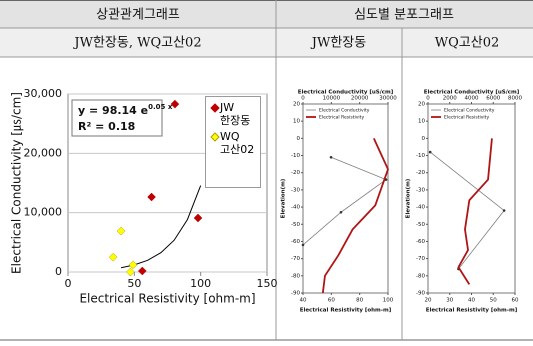 This screenshot has height=346, width=533. Describe the element at coordinates (360, 99) in the screenshot. I see `x2-tick-label: 20000` at that location.